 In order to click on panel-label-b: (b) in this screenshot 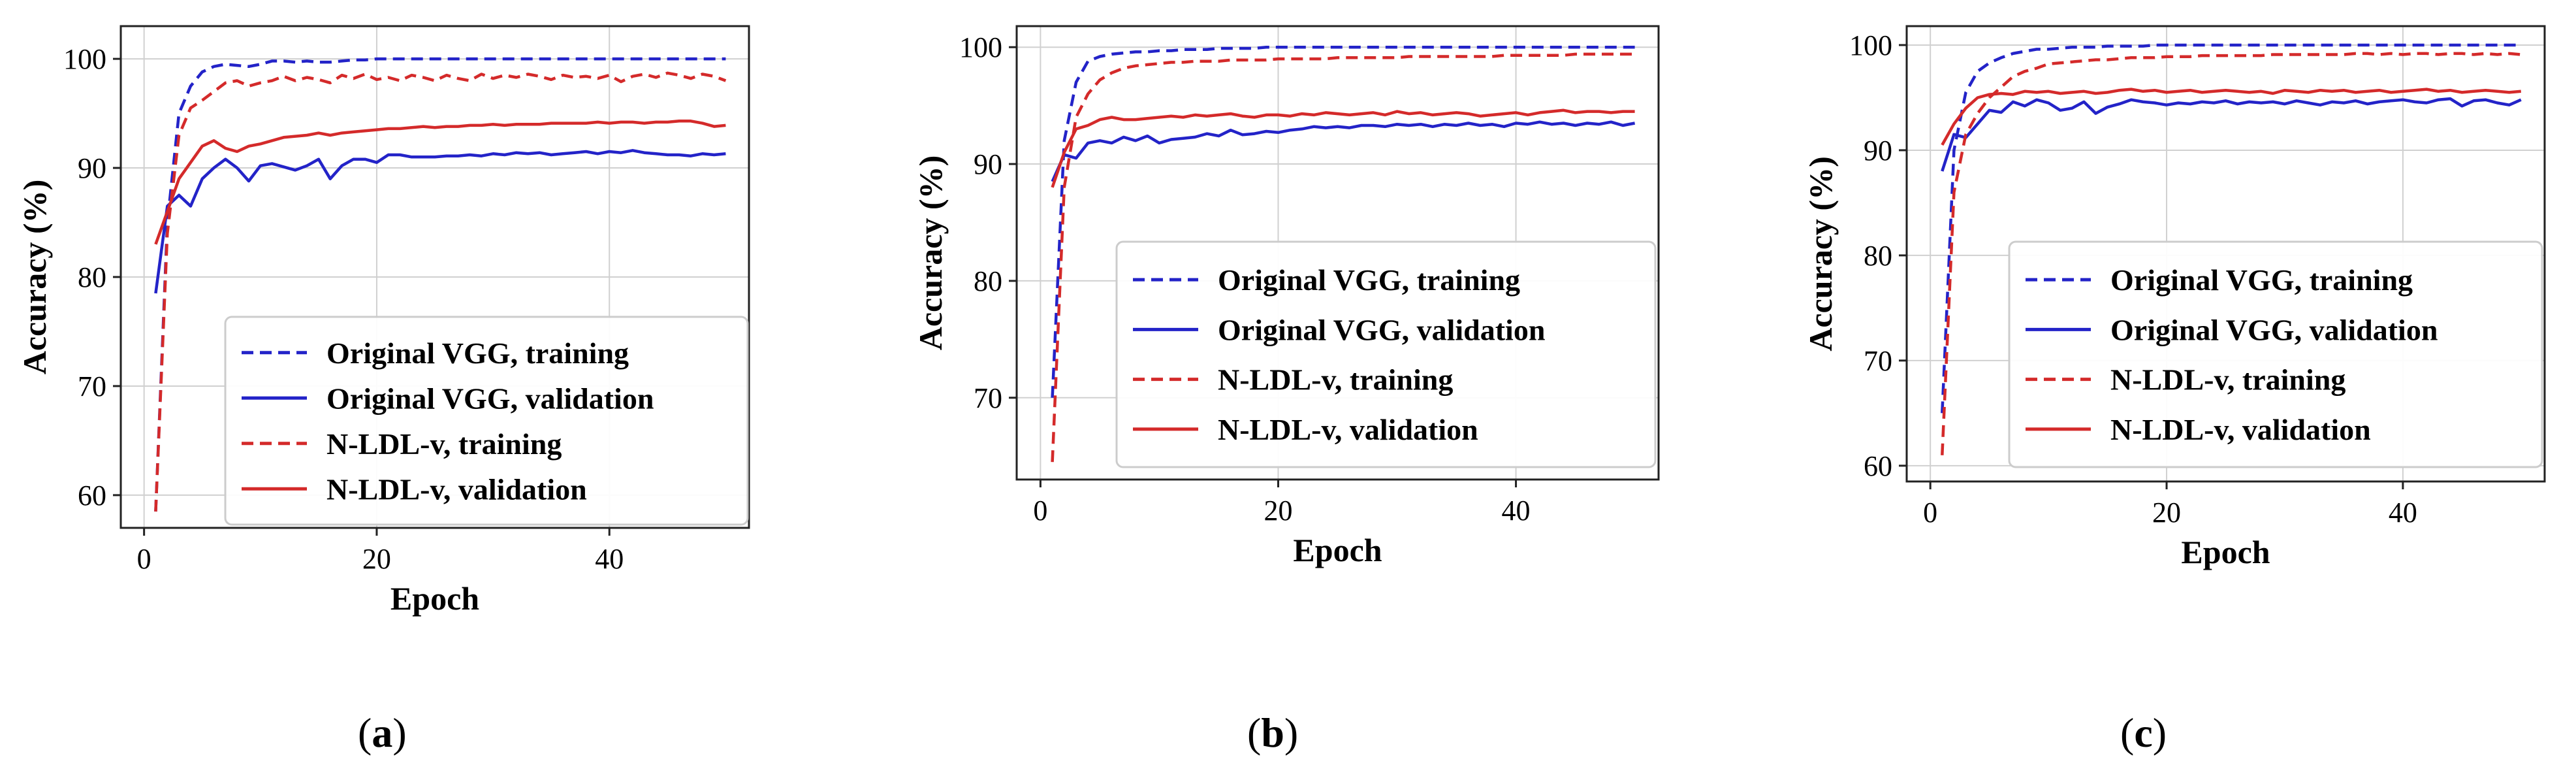, I will do `click(1273, 732)`.